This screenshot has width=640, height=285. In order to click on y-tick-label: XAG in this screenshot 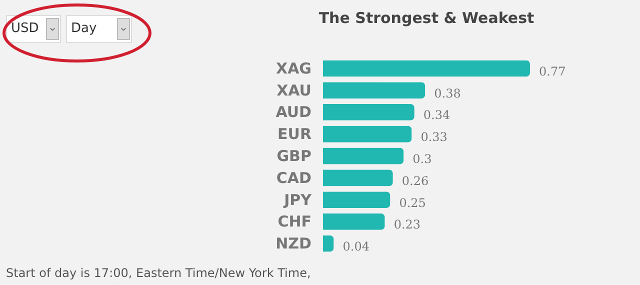, I will do `click(294, 68)`.